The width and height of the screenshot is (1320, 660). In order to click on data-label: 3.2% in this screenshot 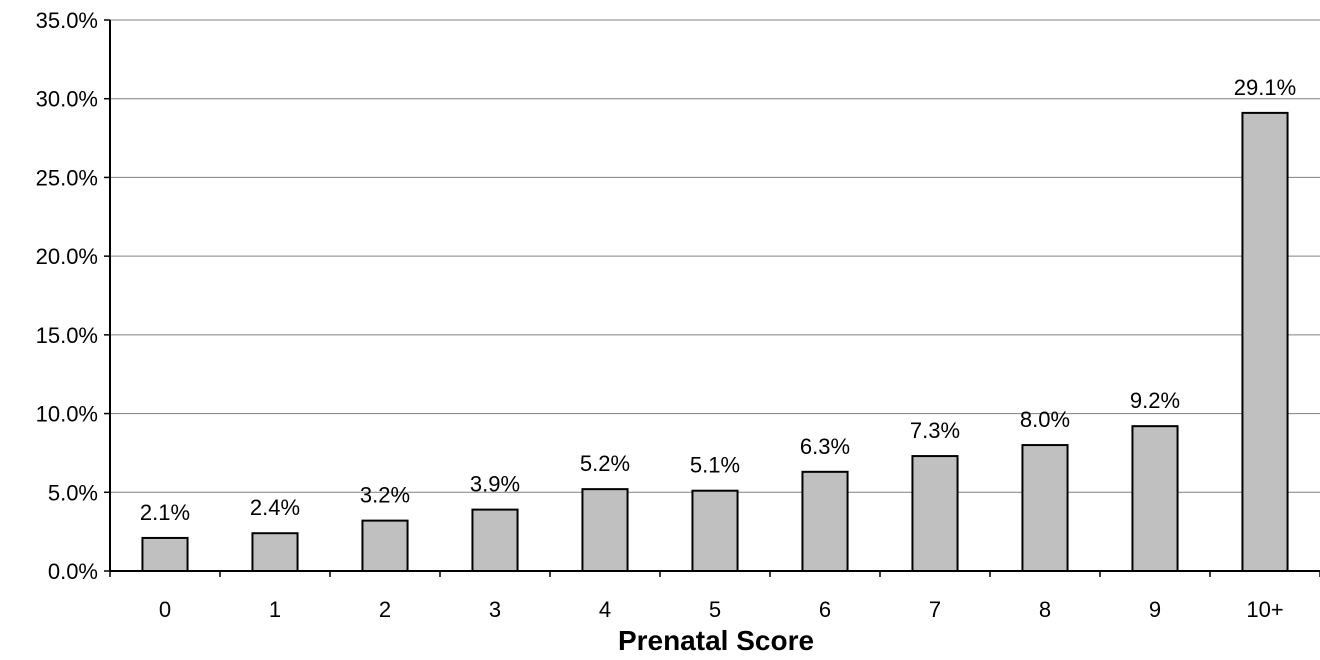, I will do `click(385, 495)`.